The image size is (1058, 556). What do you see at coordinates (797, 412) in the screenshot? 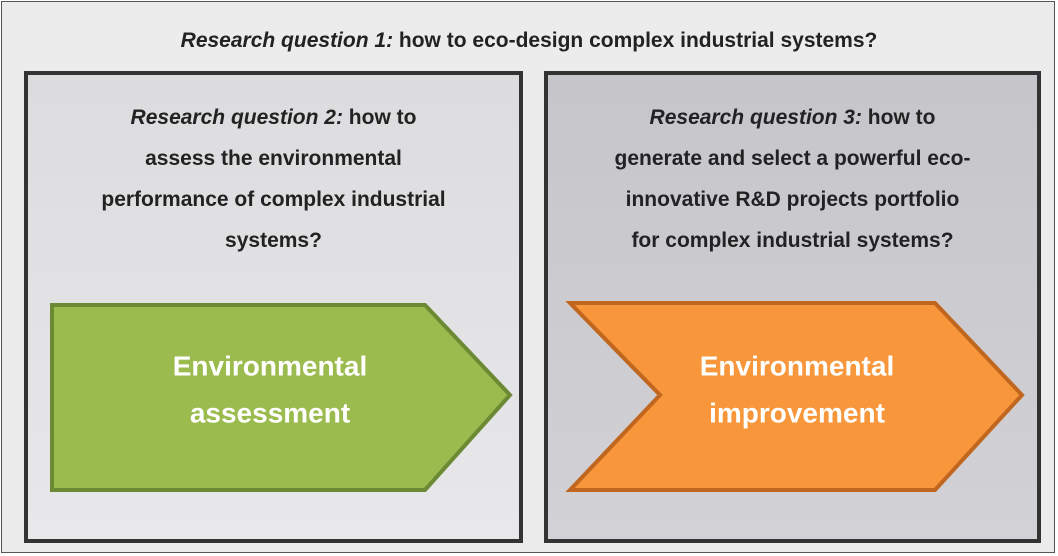
I see `arrow-label: improvement` at bounding box center [797, 412].